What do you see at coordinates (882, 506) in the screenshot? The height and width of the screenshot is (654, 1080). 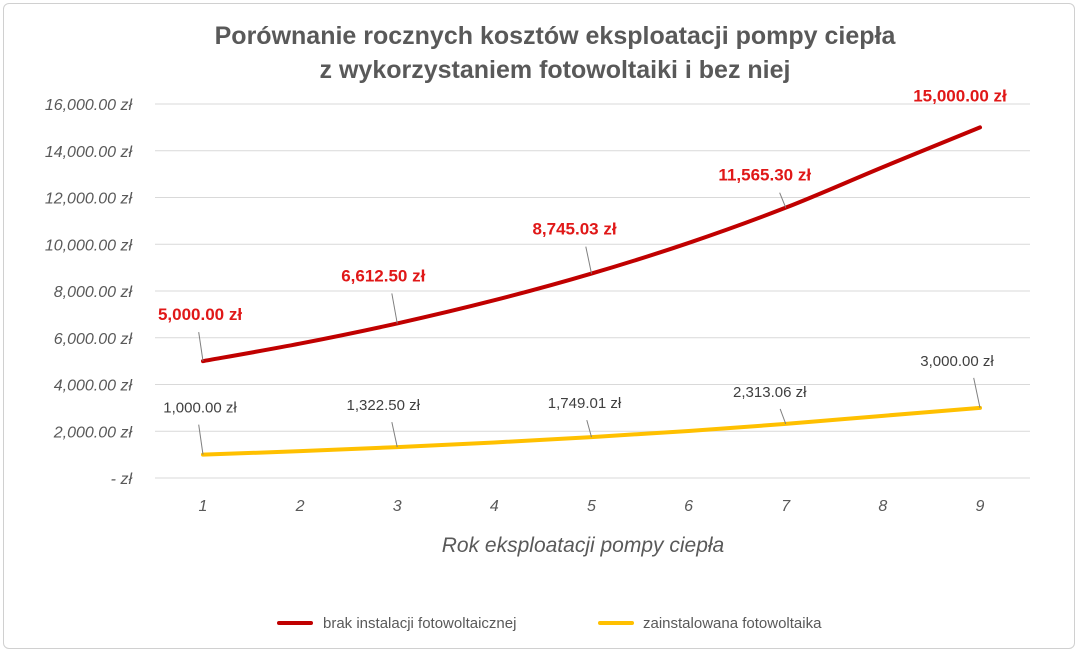 I see `x-tick-label: 8` at bounding box center [882, 506].